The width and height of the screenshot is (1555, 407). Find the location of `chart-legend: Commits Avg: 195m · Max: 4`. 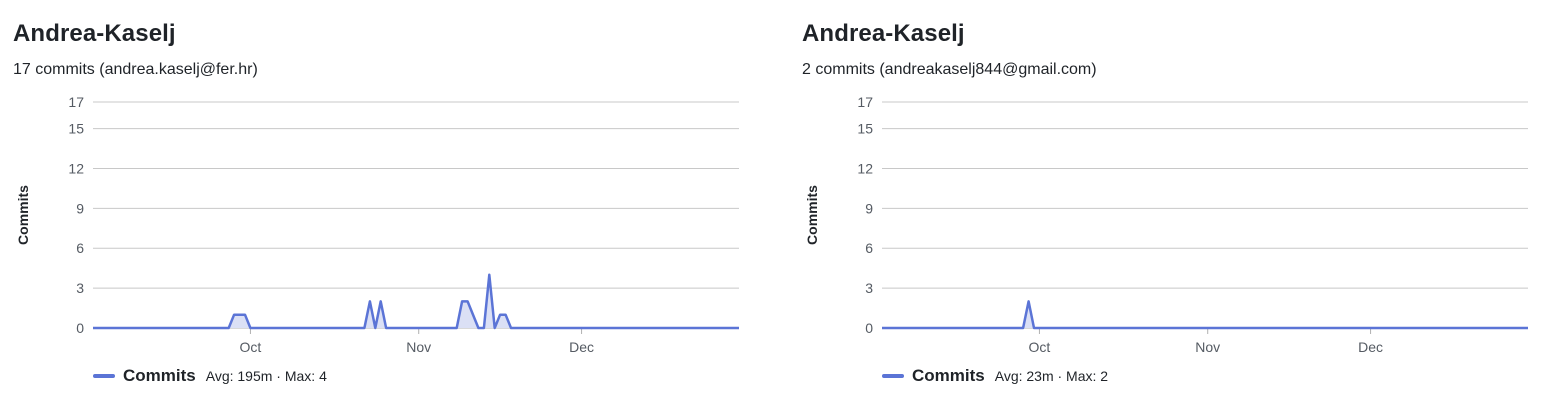

chart-legend: Commits Avg: 195m · Max: 4 is located at coordinates (210, 376).